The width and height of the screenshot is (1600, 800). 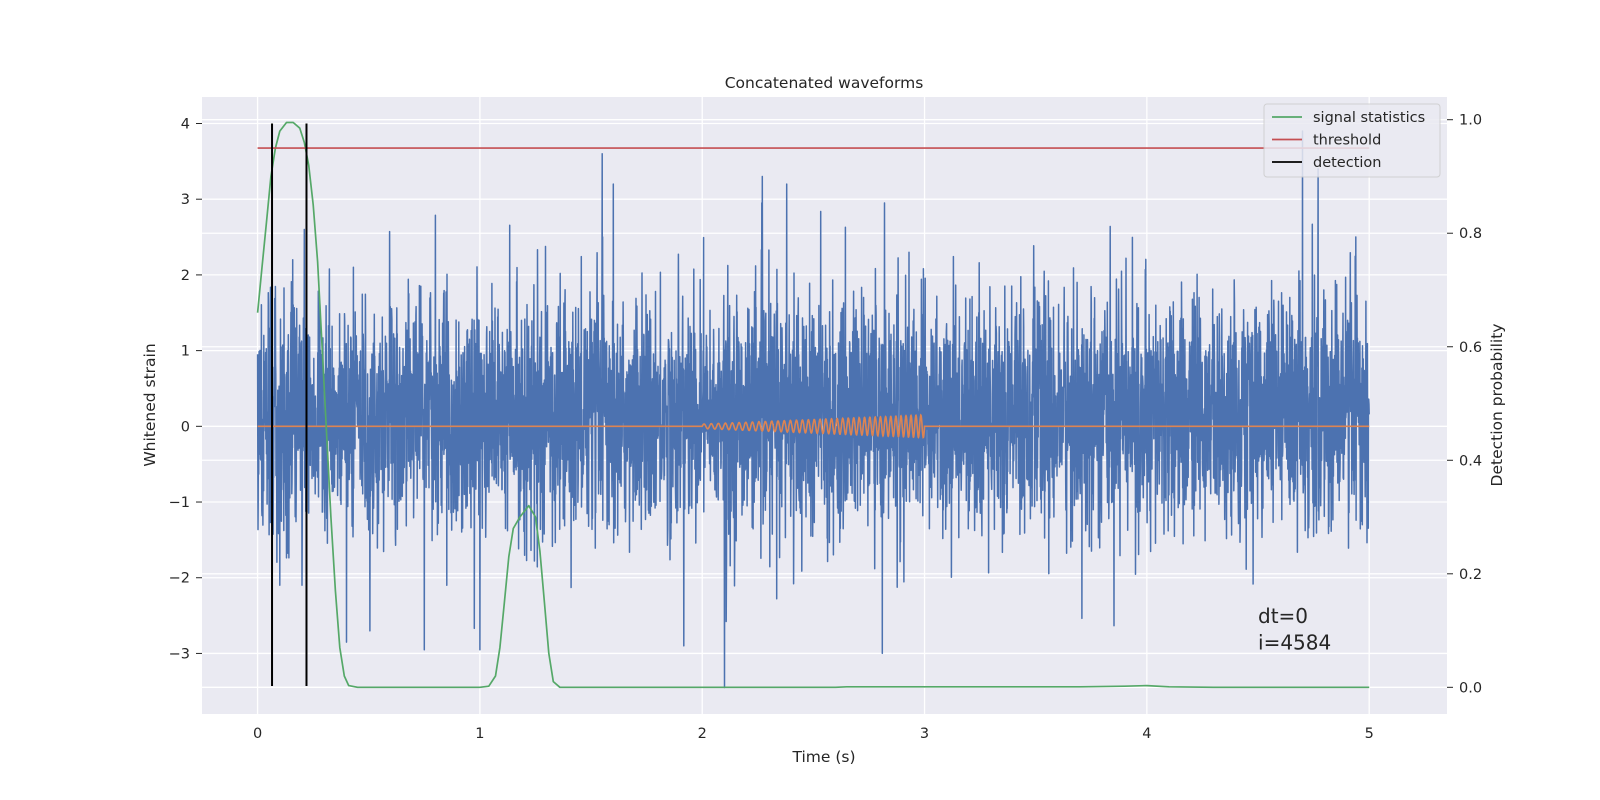 What do you see at coordinates (179, 579) in the screenshot?
I see `y-tick-label: −2` at bounding box center [179, 579].